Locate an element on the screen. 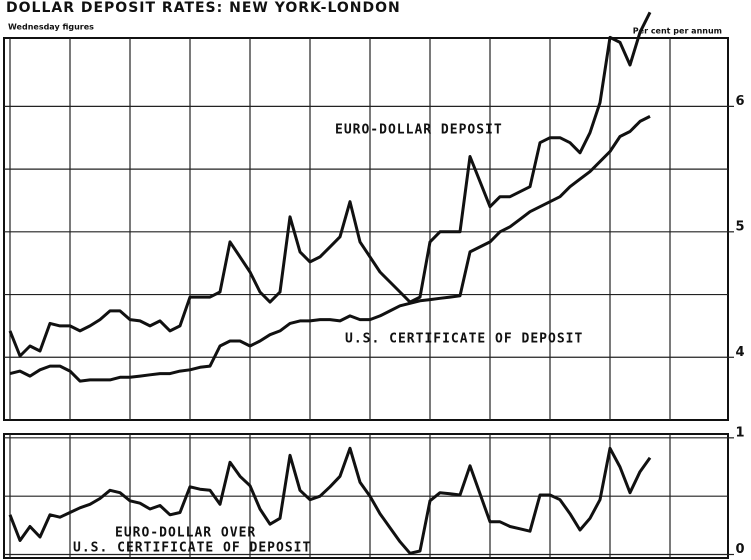  y-tick-label: 5 is located at coordinates (739, 226).